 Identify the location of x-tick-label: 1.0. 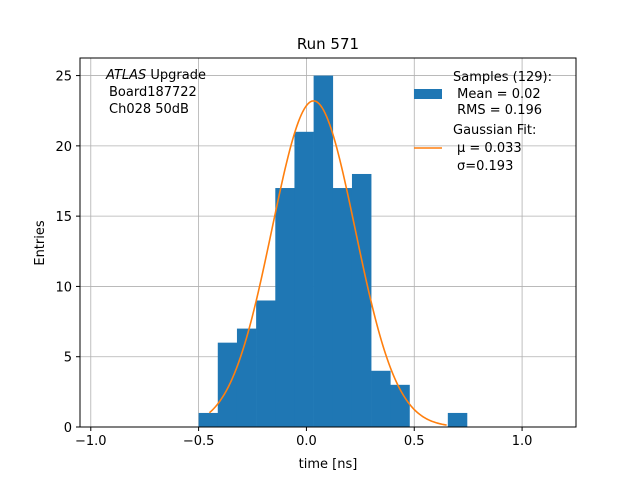
(522, 441).